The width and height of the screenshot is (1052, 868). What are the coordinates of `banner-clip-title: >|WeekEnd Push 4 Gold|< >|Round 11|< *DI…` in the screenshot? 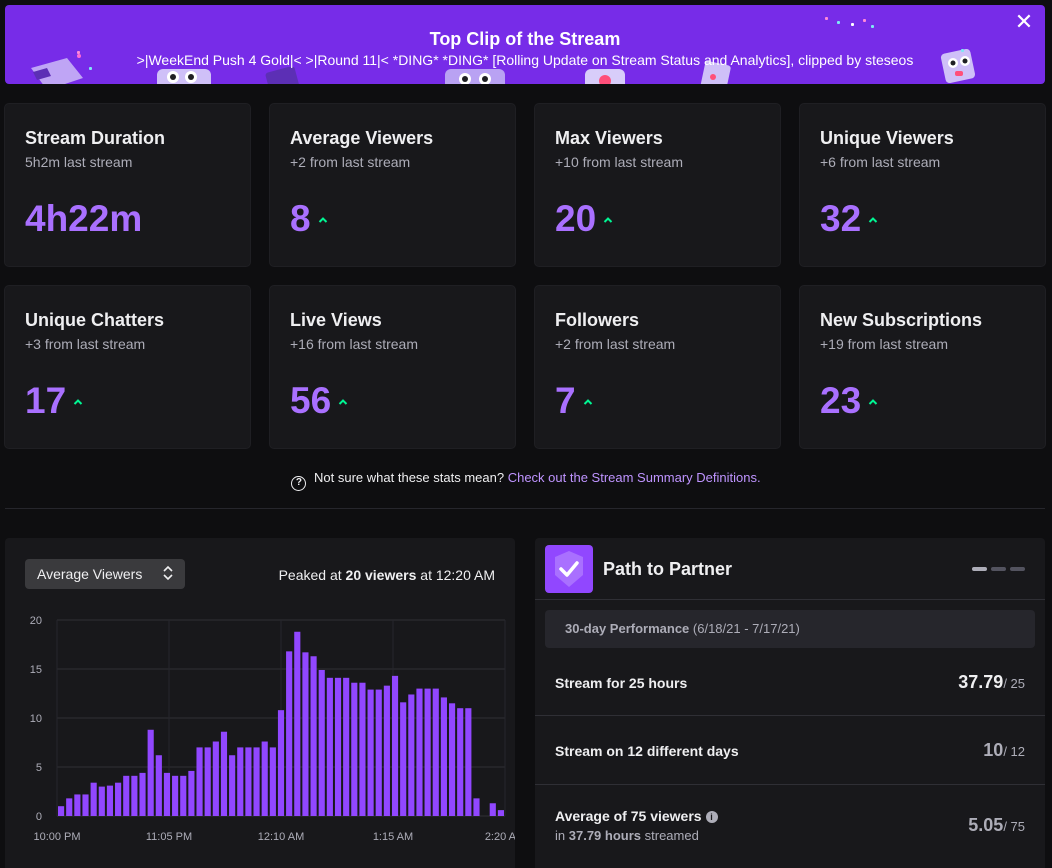 It's located at (525, 60).